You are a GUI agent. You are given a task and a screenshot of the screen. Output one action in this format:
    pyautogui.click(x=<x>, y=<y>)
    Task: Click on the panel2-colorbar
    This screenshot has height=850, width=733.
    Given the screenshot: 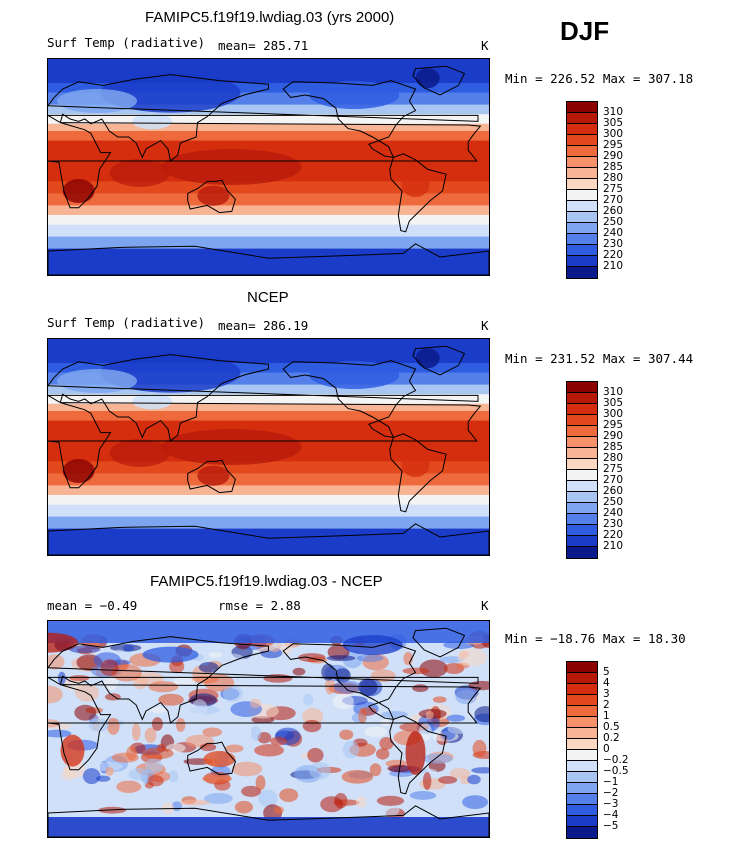 What is the action you would take?
    pyautogui.click(x=582, y=470)
    